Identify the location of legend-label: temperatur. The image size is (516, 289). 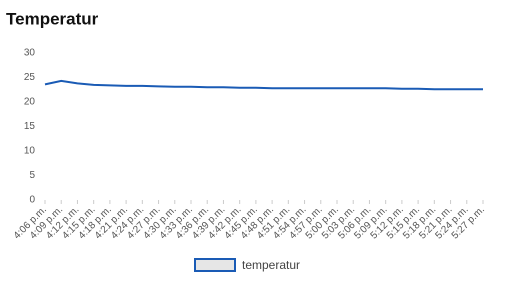
(271, 265).